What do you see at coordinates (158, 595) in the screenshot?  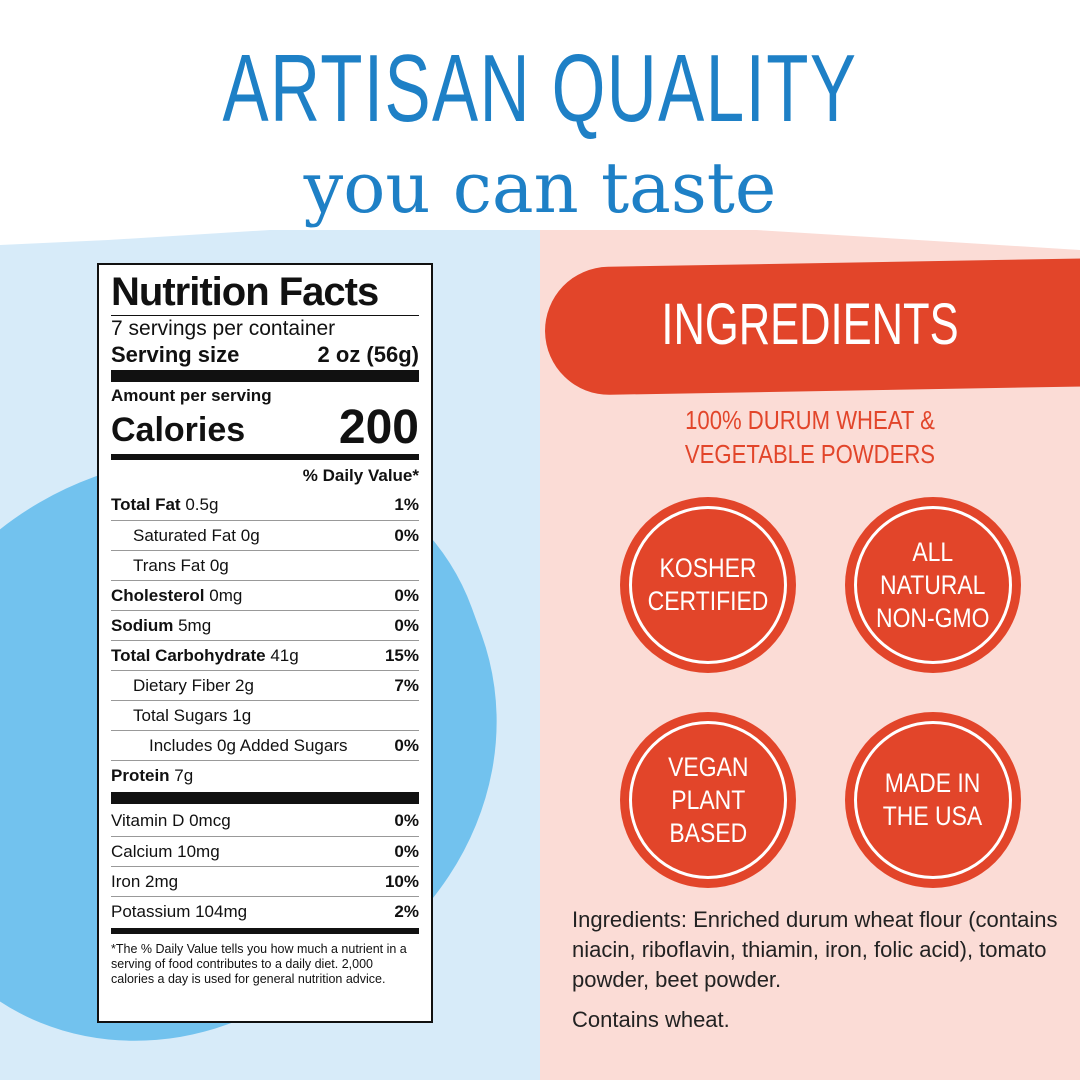 I see `nutrient-name: Cholesterol` at bounding box center [158, 595].